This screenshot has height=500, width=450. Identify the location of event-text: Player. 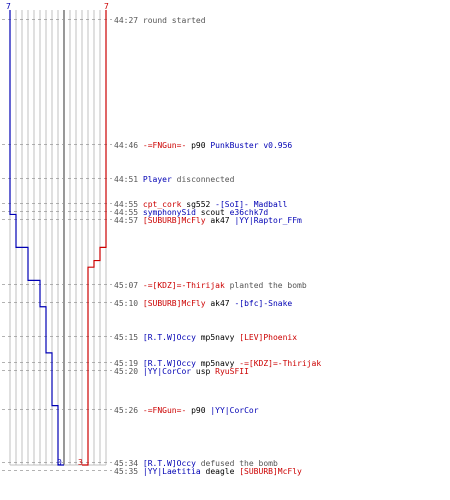
(157, 179).